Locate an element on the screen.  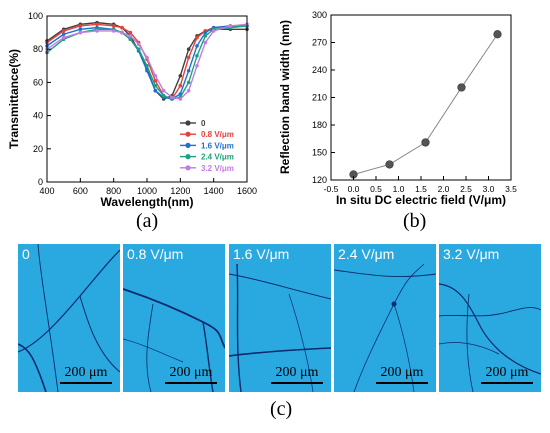
y-tick-label: 150 is located at coordinates (319, 153).